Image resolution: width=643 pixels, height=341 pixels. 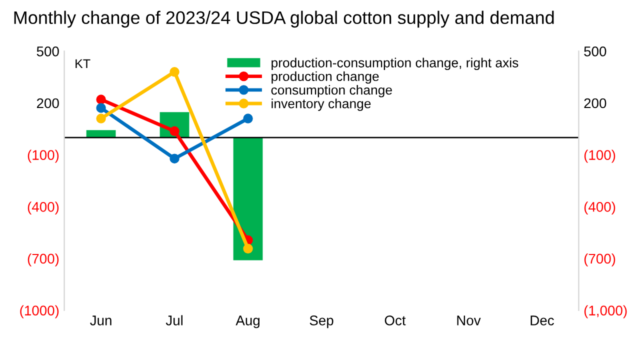 What do you see at coordinates (595, 51) in the screenshot?
I see `y2-tick-label: 500` at bounding box center [595, 51].